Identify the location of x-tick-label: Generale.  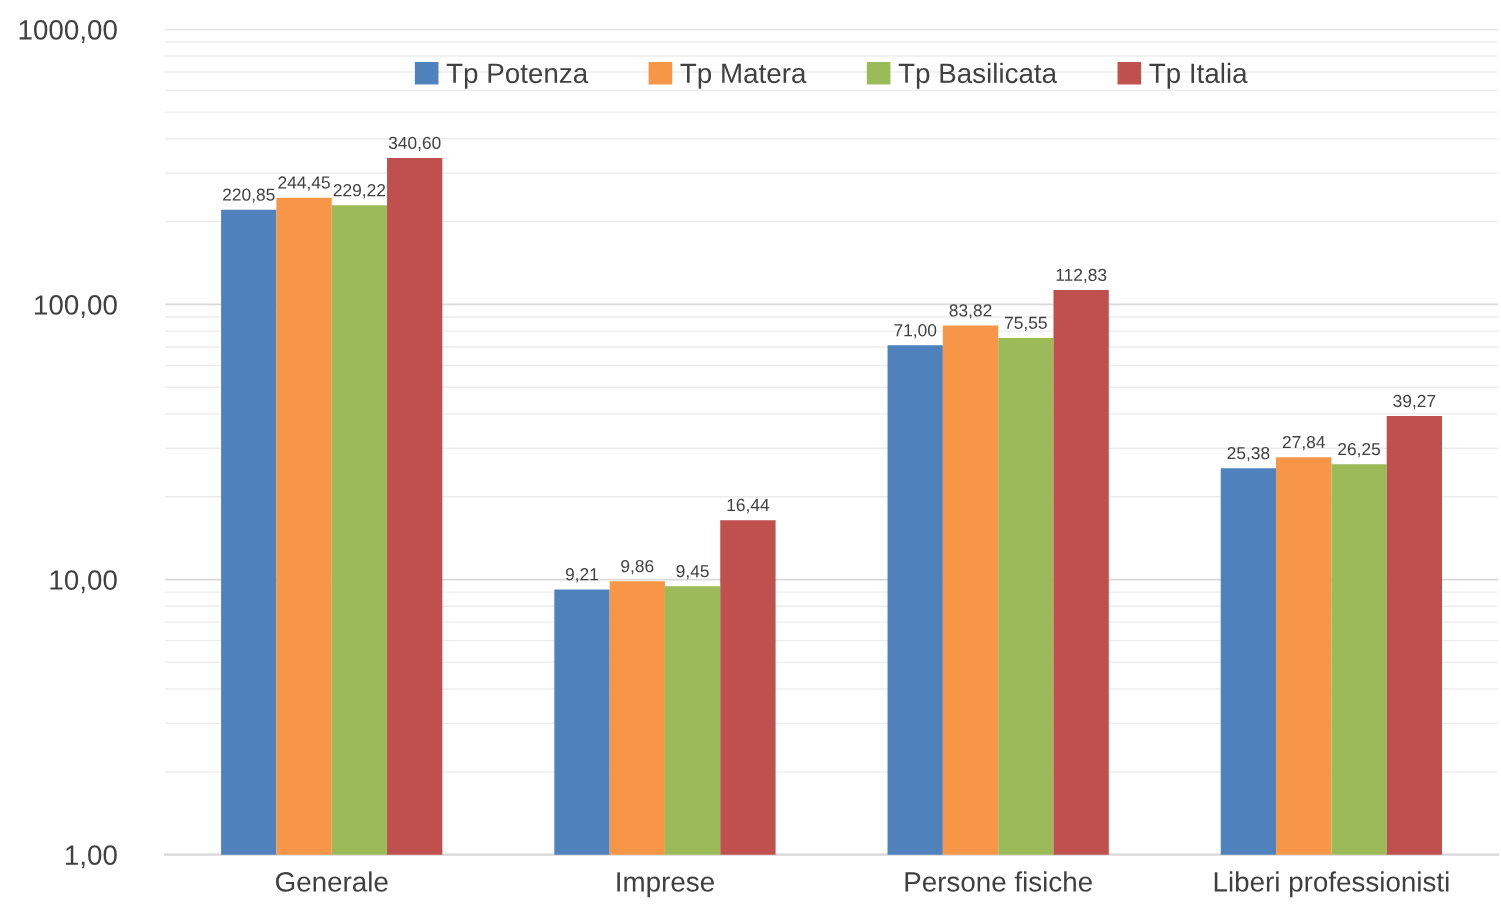
(331, 881).